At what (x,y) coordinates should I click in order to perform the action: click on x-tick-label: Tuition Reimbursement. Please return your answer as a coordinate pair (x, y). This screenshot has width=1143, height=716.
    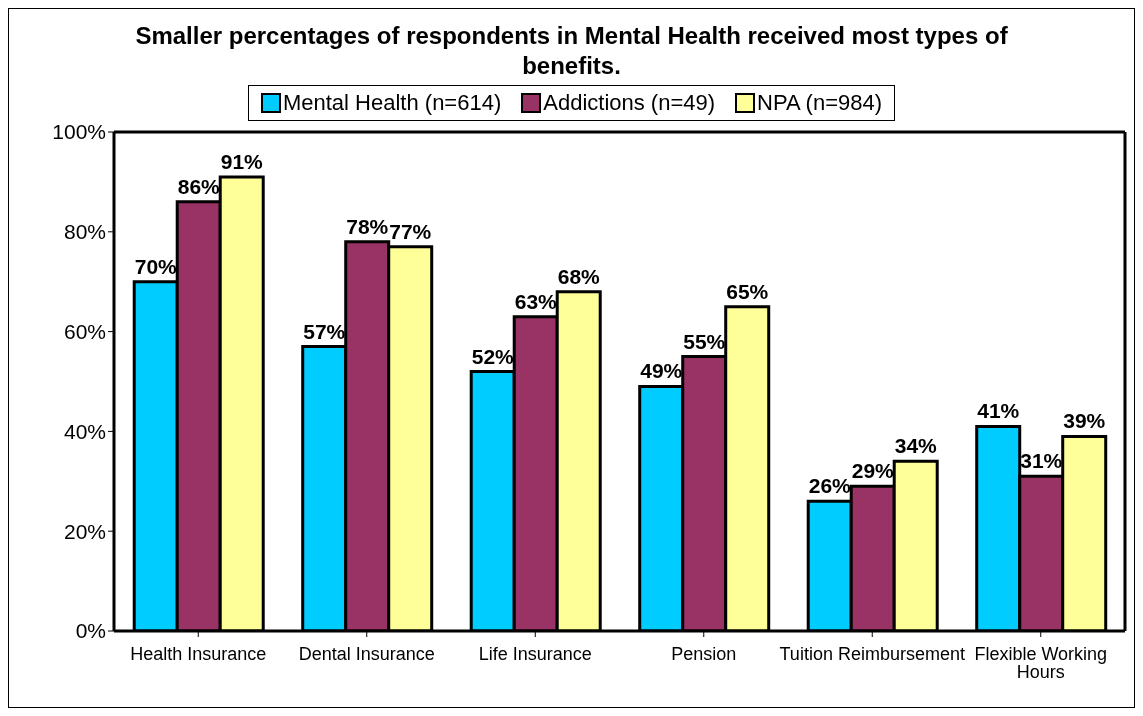
    Looking at the image, I should click on (872, 653).